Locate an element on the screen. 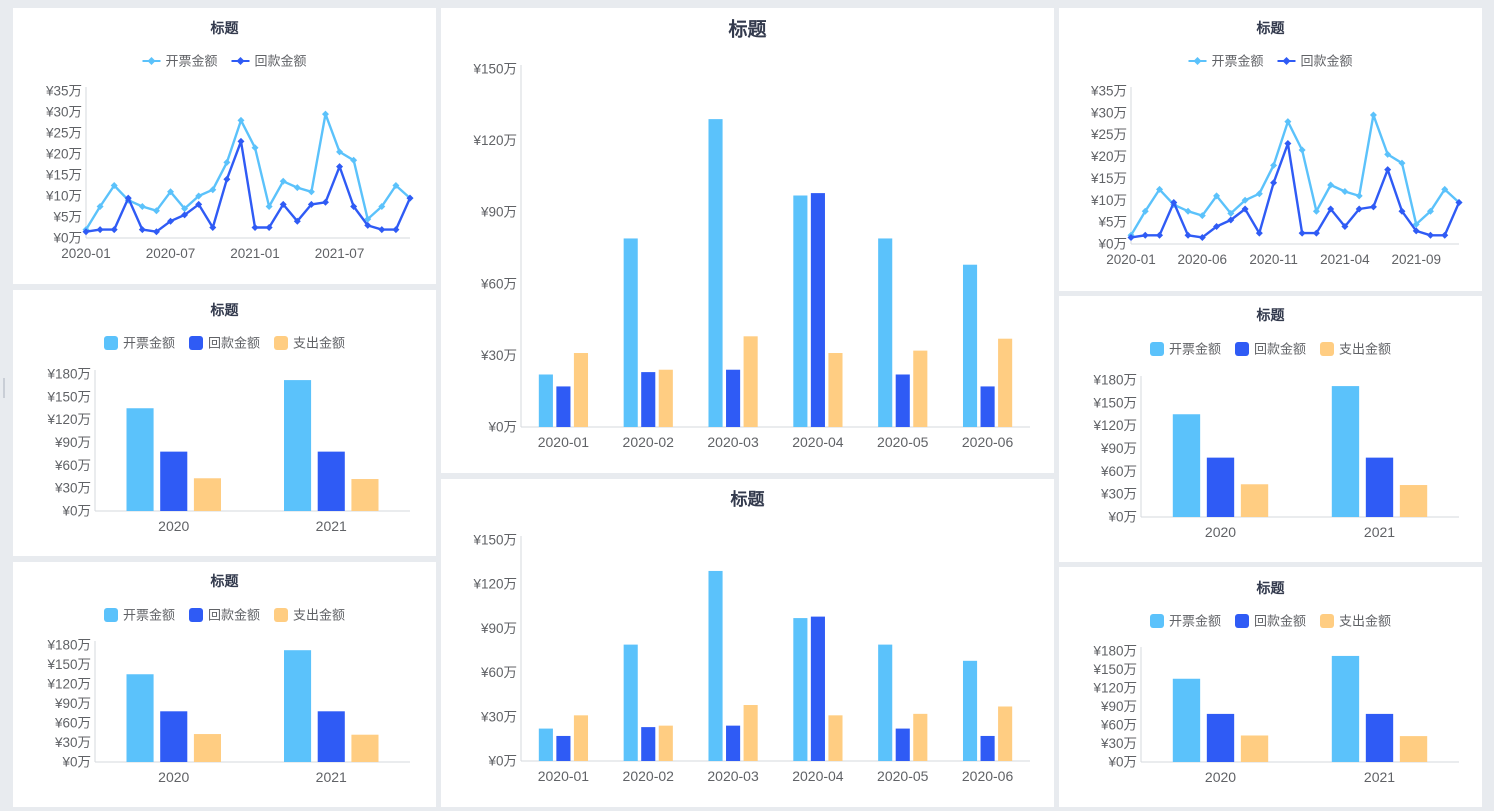  y-tick-label: ¥90万 is located at coordinates (1118, 706).